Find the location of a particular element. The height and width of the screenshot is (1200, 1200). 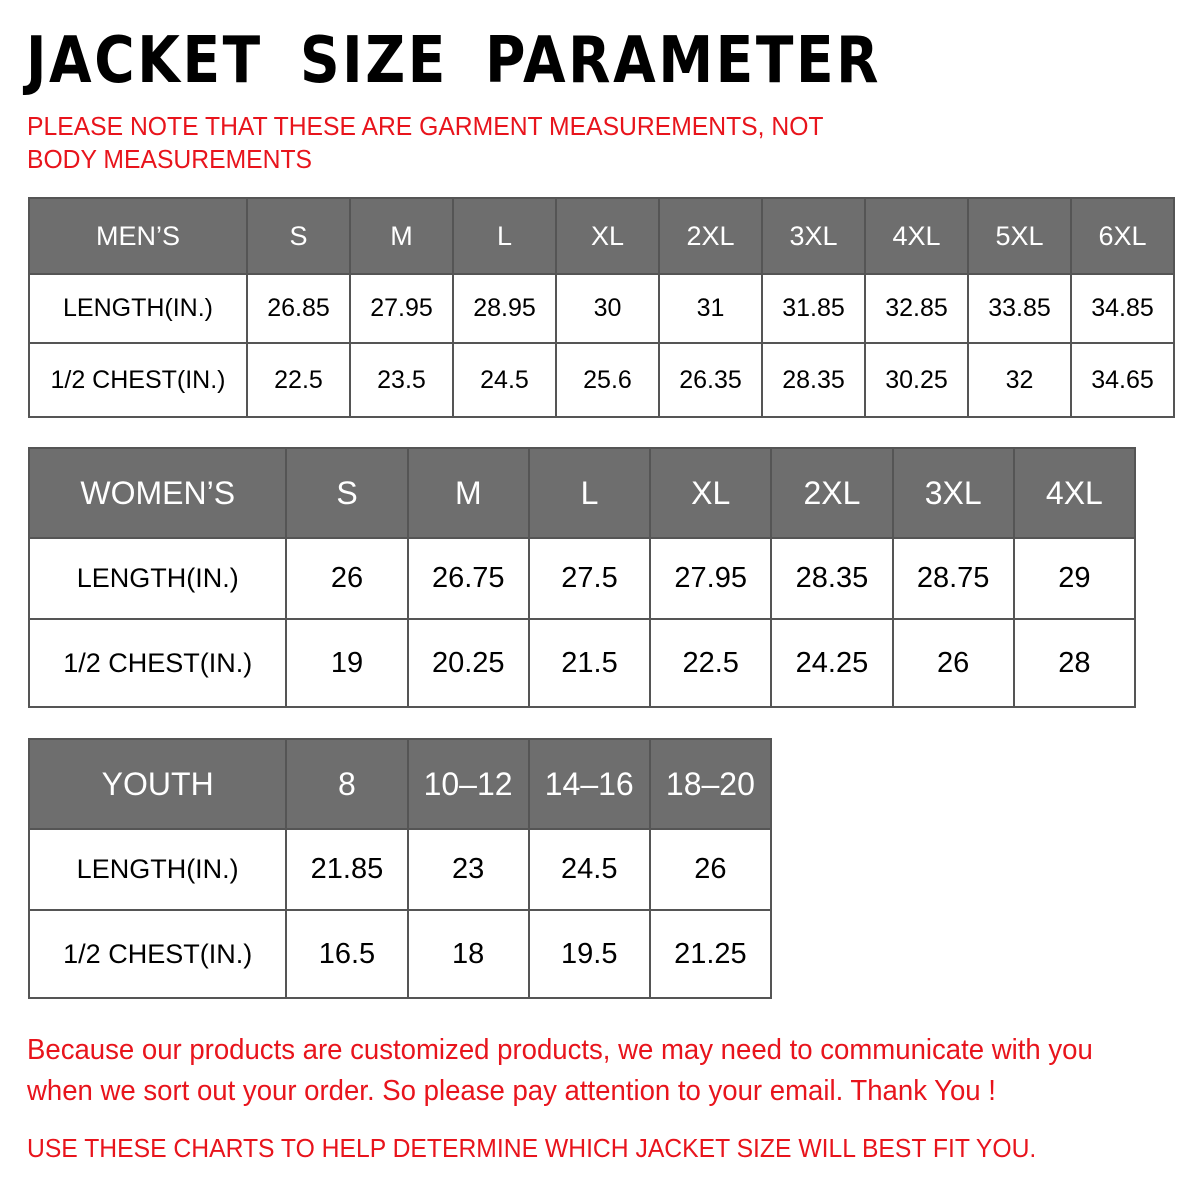

measurement-value: 32.85 is located at coordinates (916, 308).